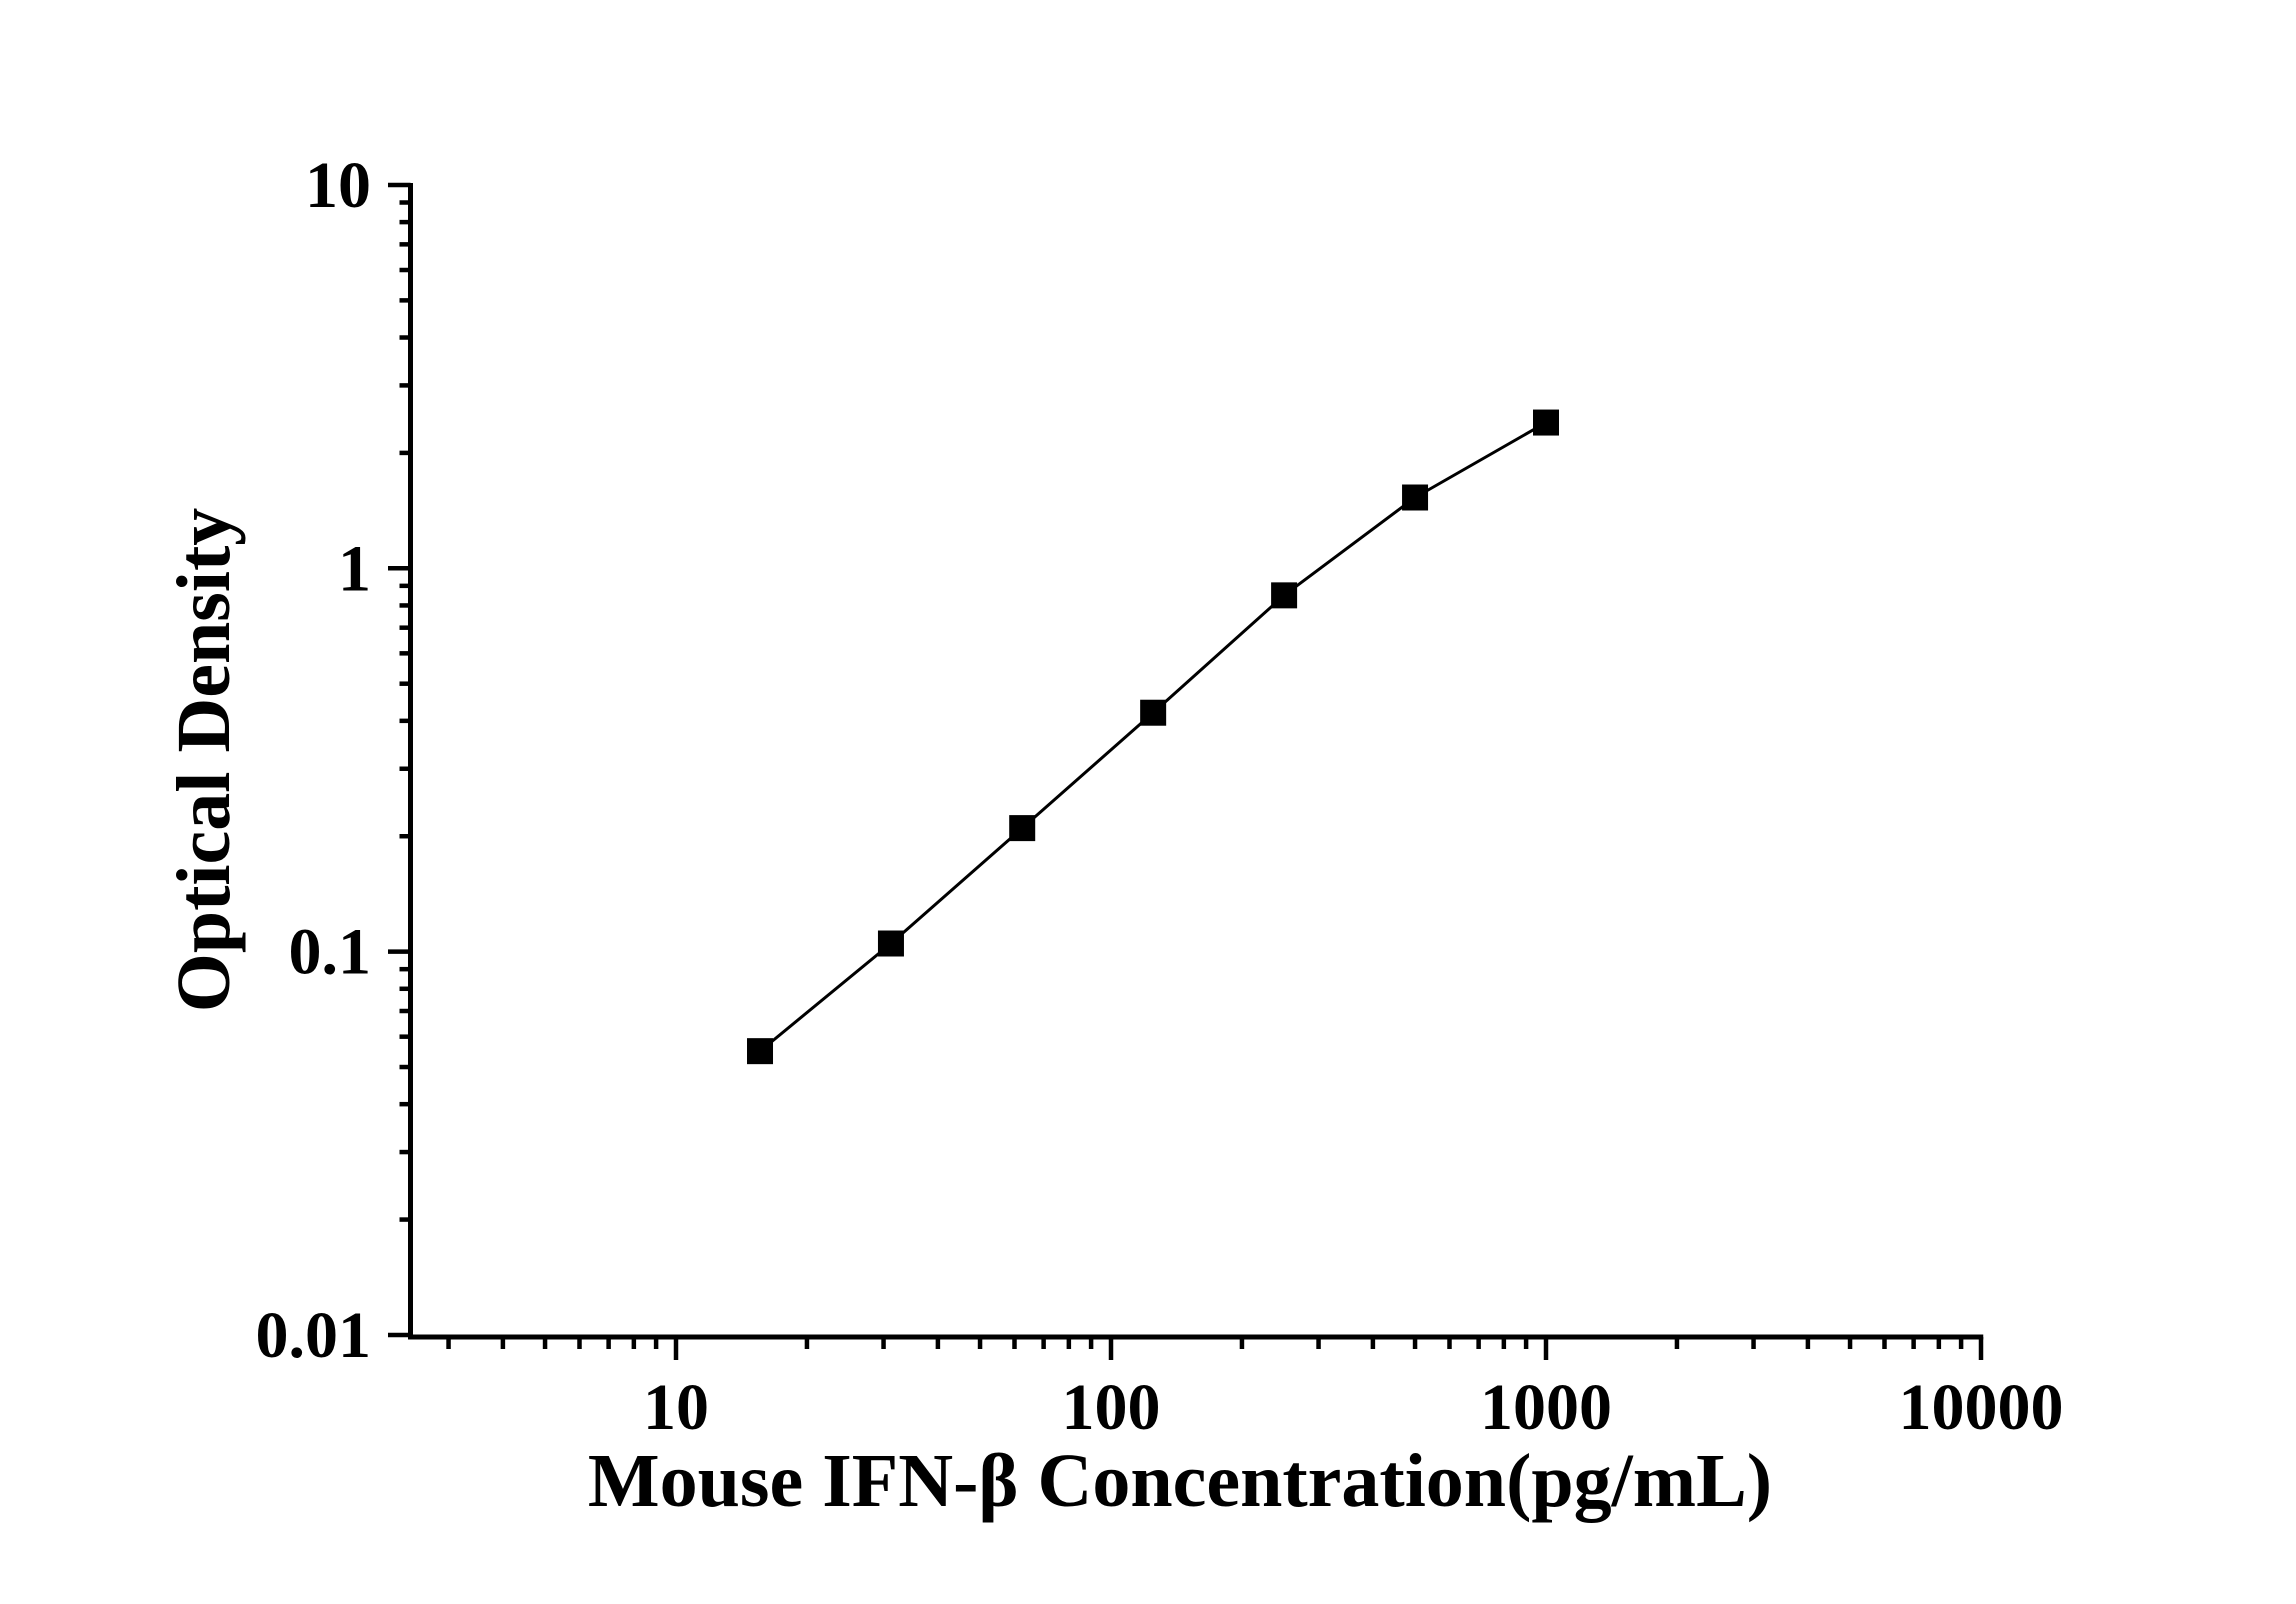 This screenshot has width=2296, height=1604. Describe the element at coordinates (676, 1407) in the screenshot. I see `x-tick-label: 10` at that location.